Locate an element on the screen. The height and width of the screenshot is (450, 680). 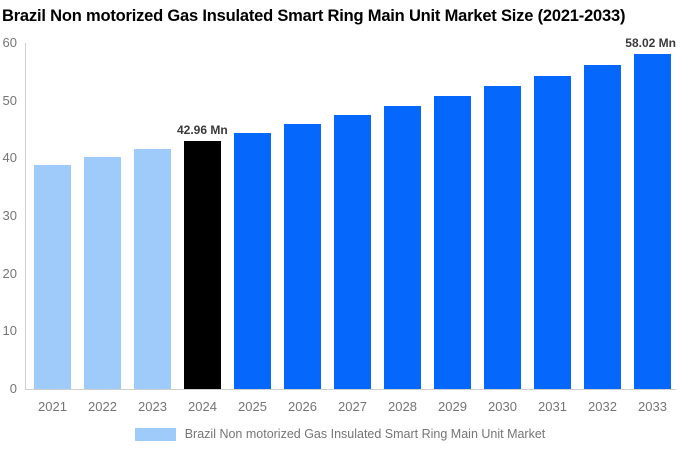
bar-2021 is located at coordinates (52, 276).